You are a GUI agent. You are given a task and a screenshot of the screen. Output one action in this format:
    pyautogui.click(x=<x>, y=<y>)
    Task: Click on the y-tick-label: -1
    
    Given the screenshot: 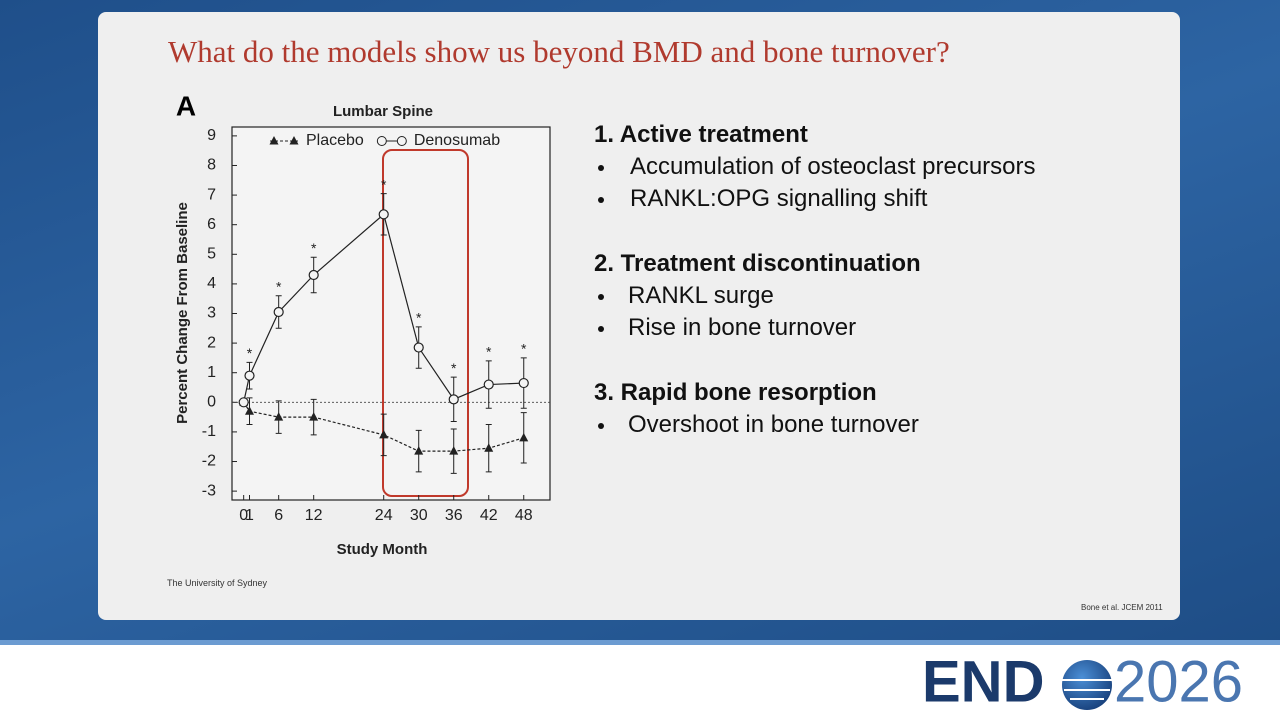 What is the action you would take?
    pyautogui.click(x=209, y=431)
    